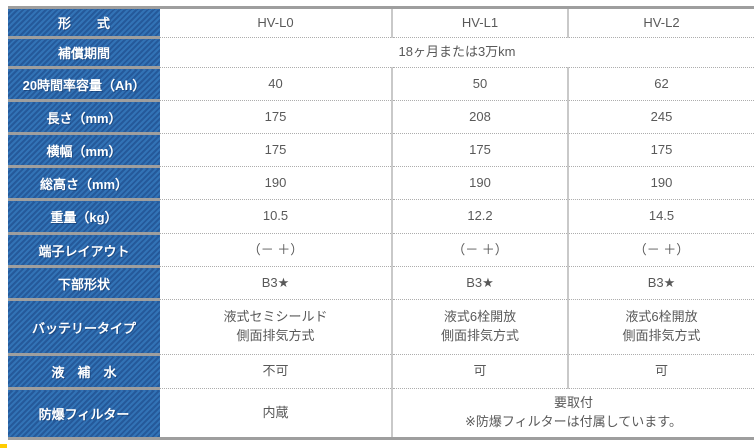 The height and width of the screenshot is (448, 754). I want to click on battery-type-1-line2: 側面排気方式, so click(275, 335).